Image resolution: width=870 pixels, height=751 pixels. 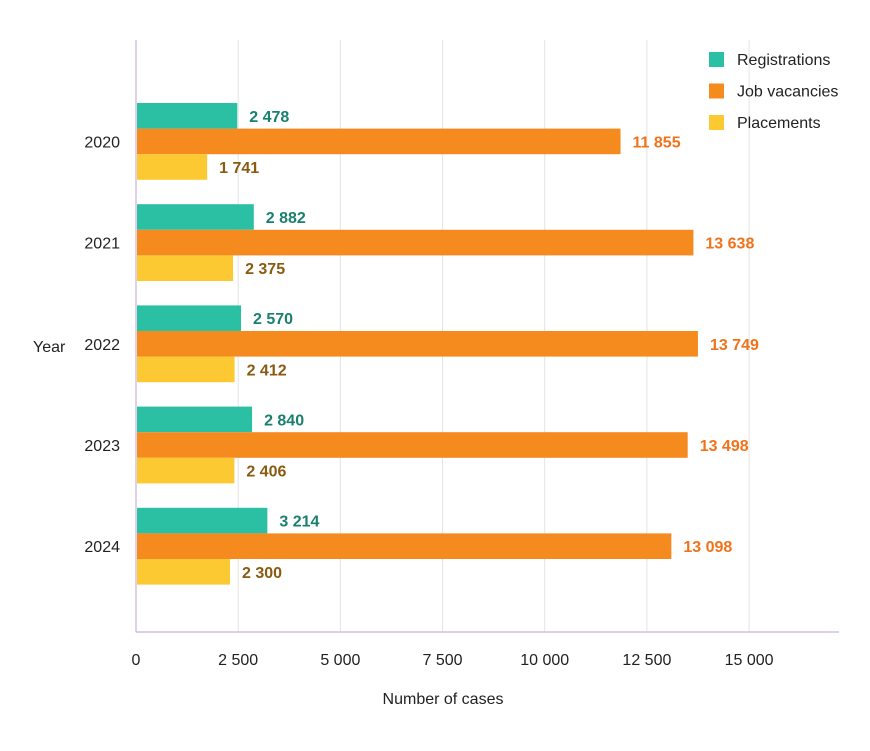 I want to click on data-label: 2 570, so click(x=273, y=319).